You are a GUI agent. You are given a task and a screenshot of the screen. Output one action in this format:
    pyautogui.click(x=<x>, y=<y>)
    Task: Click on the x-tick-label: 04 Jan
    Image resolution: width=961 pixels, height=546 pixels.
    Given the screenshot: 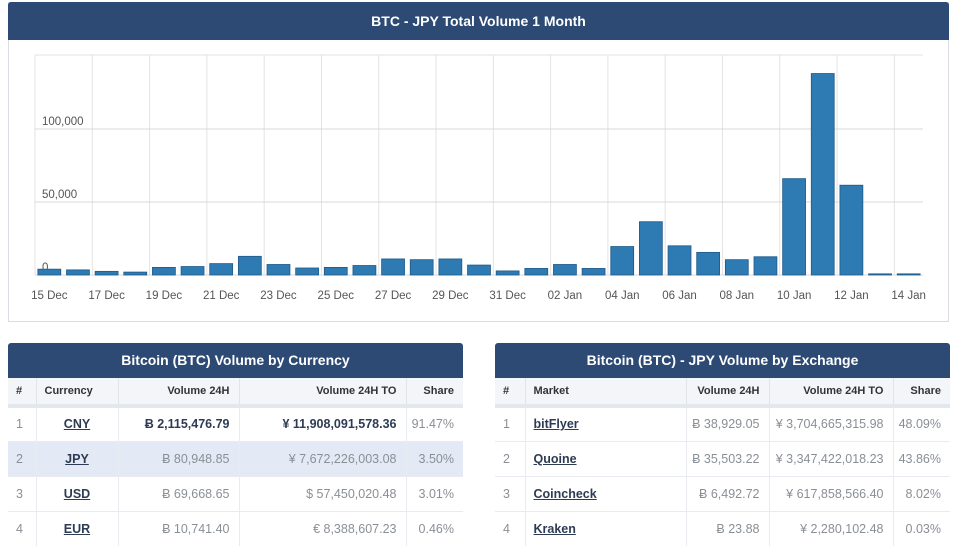 What is the action you would take?
    pyautogui.click(x=622, y=296)
    